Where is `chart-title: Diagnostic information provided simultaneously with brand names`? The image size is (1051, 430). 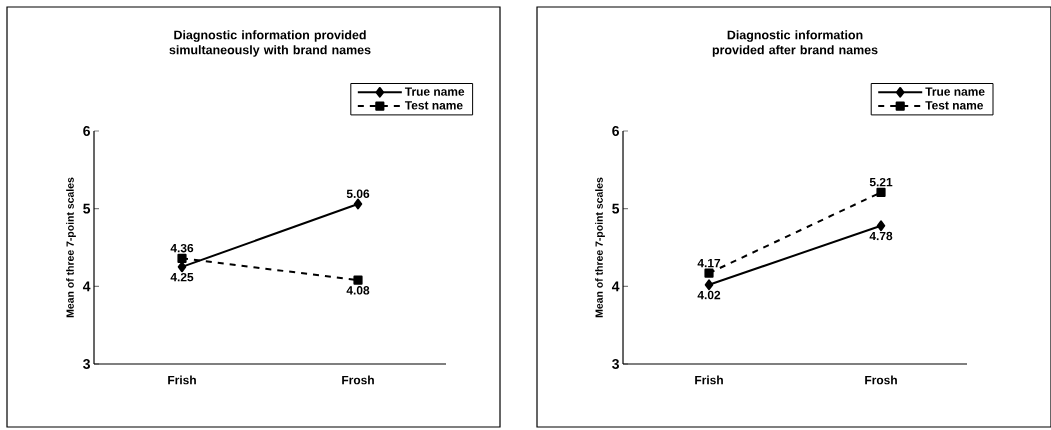 chart-title: Diagnostic information provided simultaneously with brand names is located at coordinates (270, 43).